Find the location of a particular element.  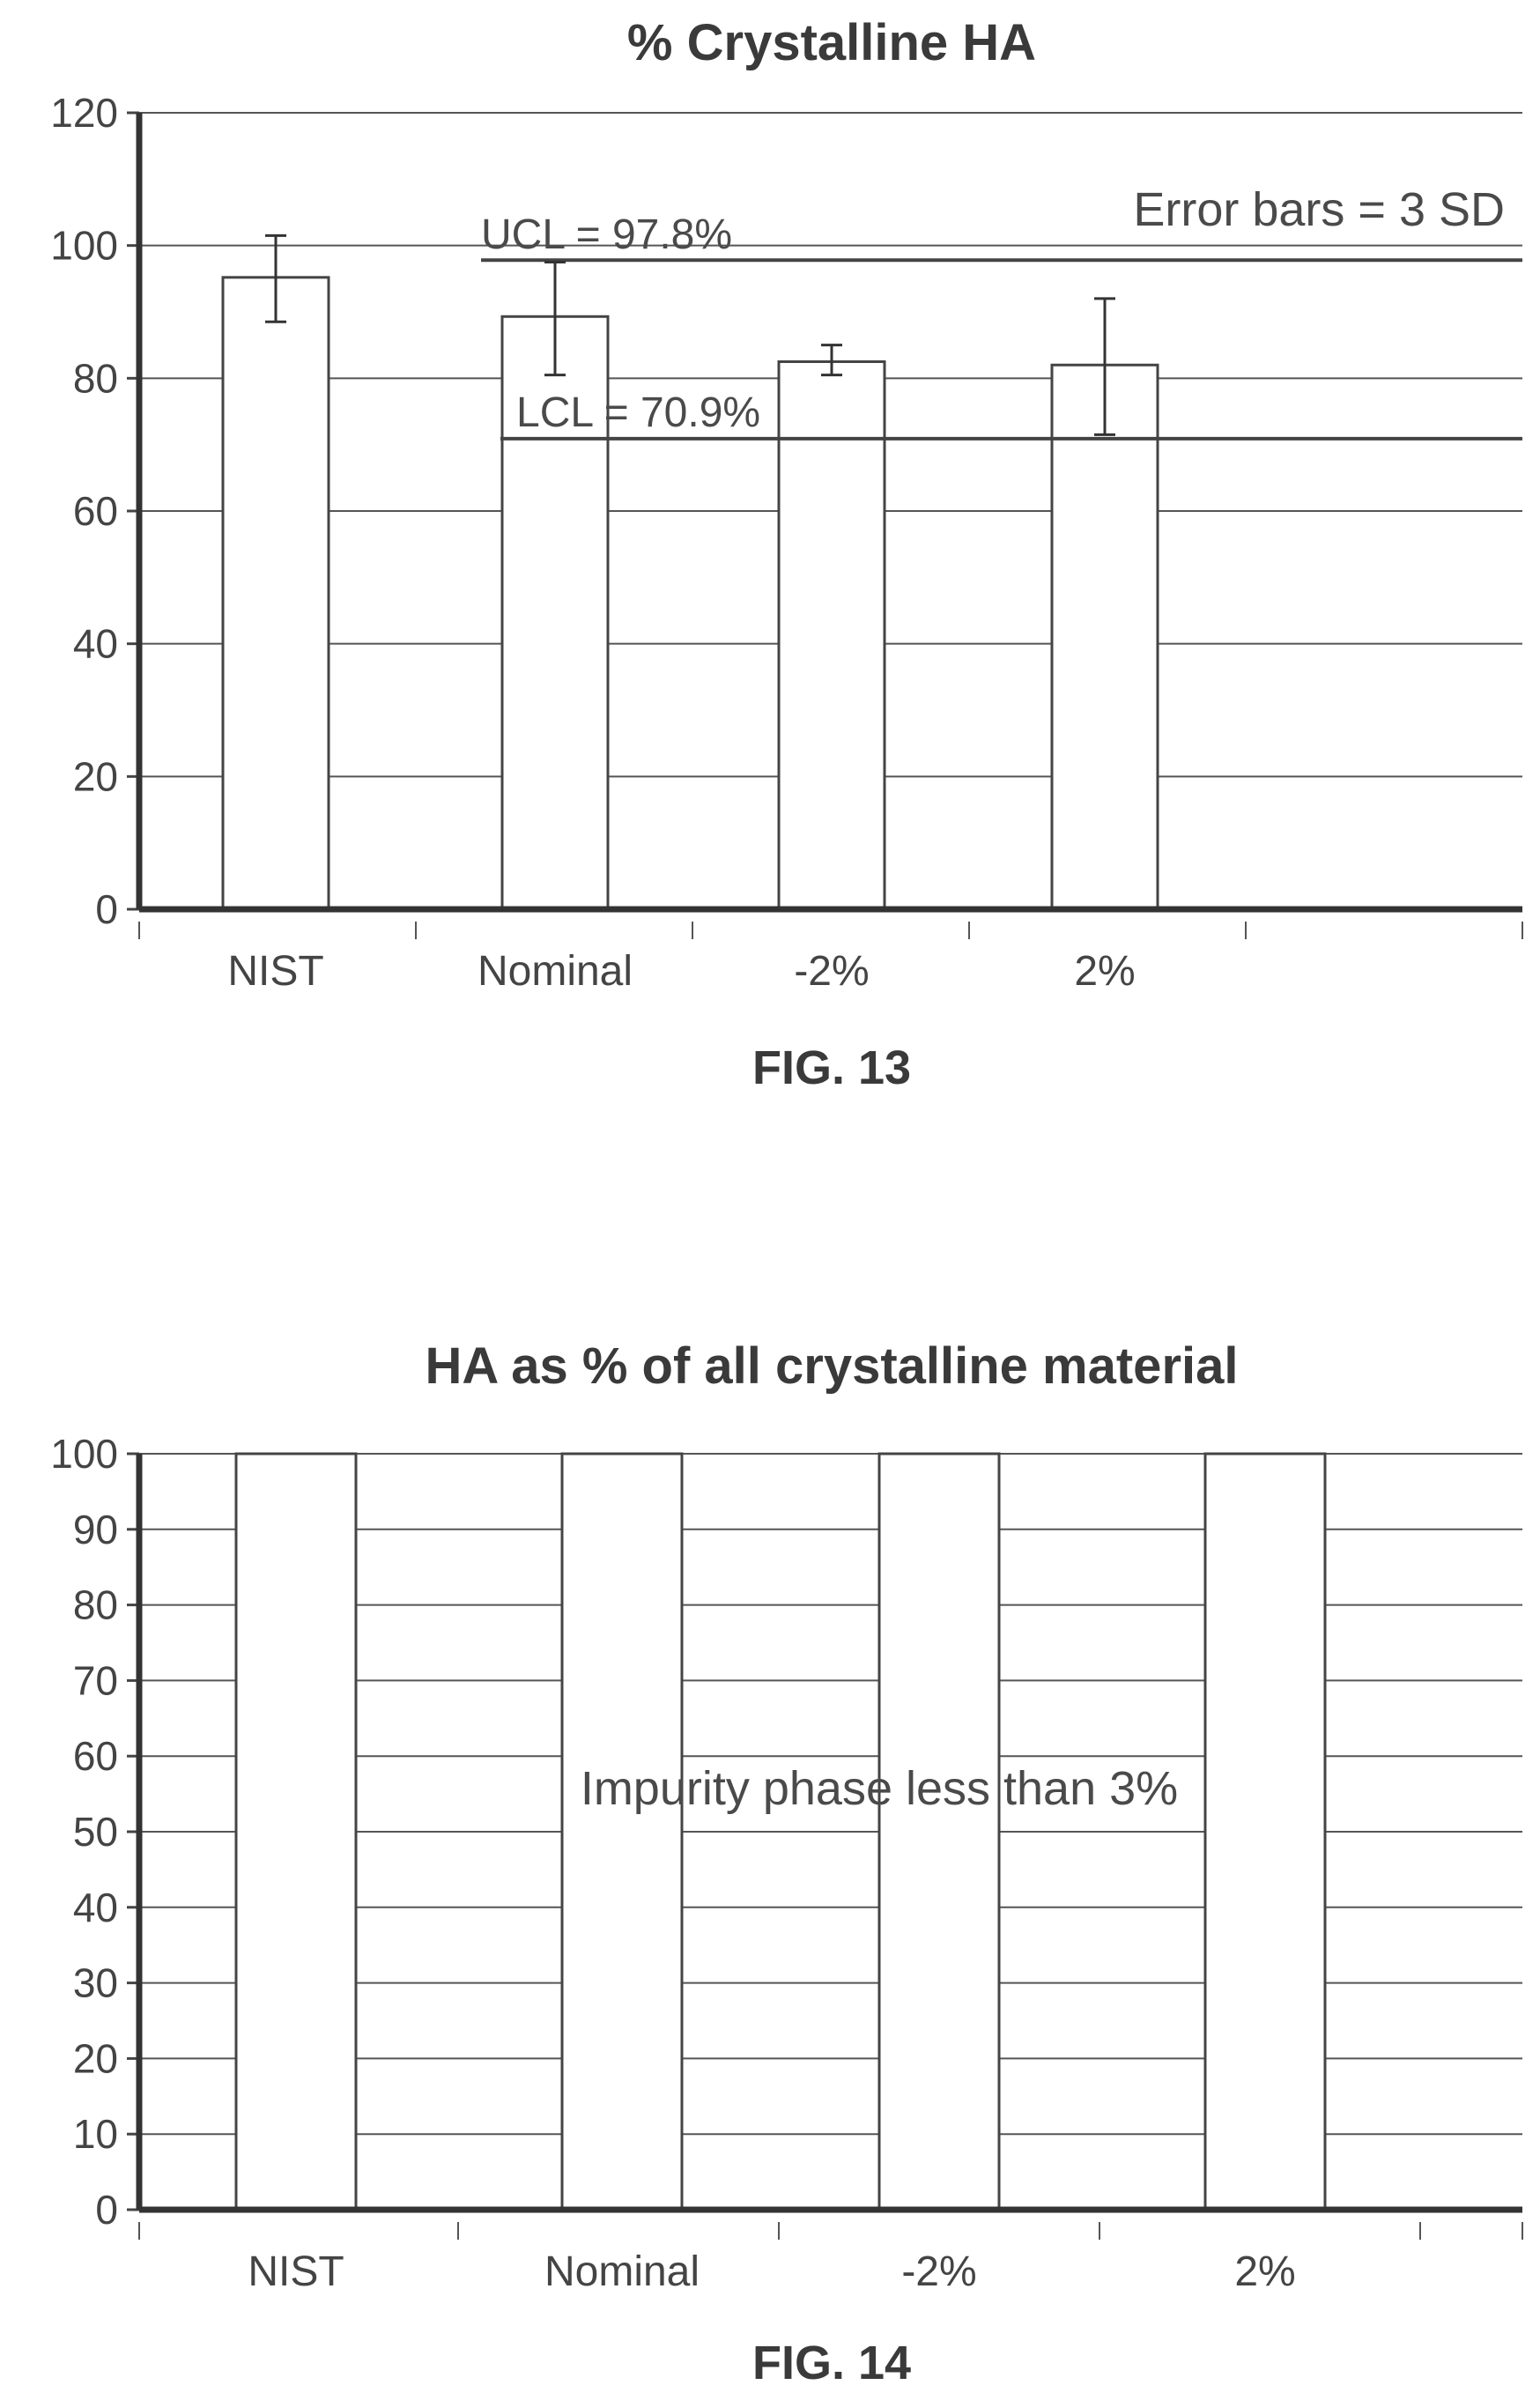

chart2-y-tick-label: 20 is located at coordinates (95, 2058).